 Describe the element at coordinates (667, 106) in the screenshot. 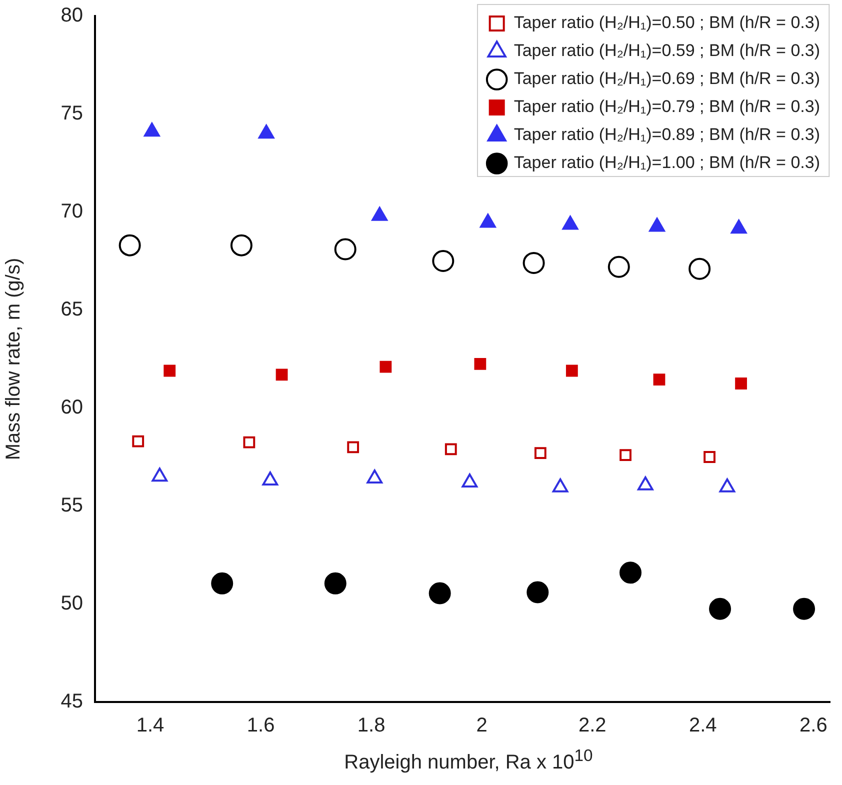

I see `legend-label: Taper ratio (H₂/H₁)=0.79 ; BM (h/R = 0.3)` at that location.